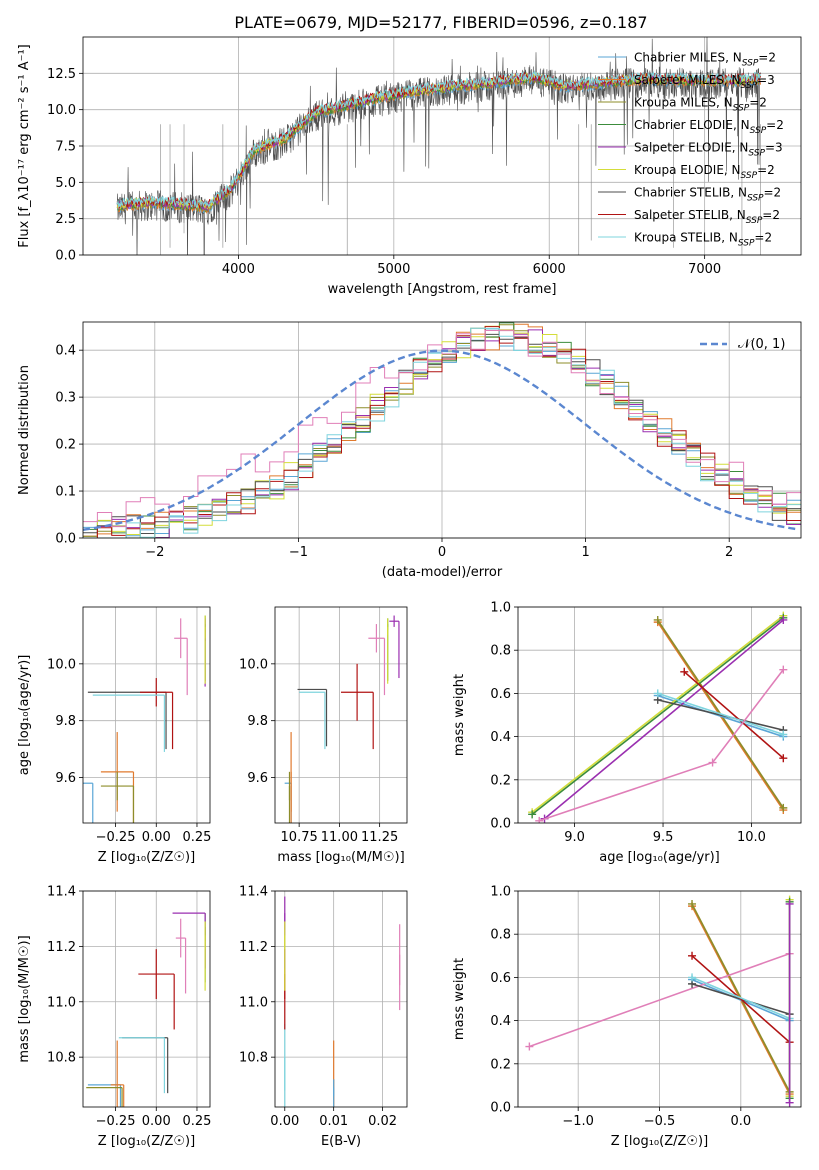  I want to click on y-tick-label: 12.5, so click(61, 74).